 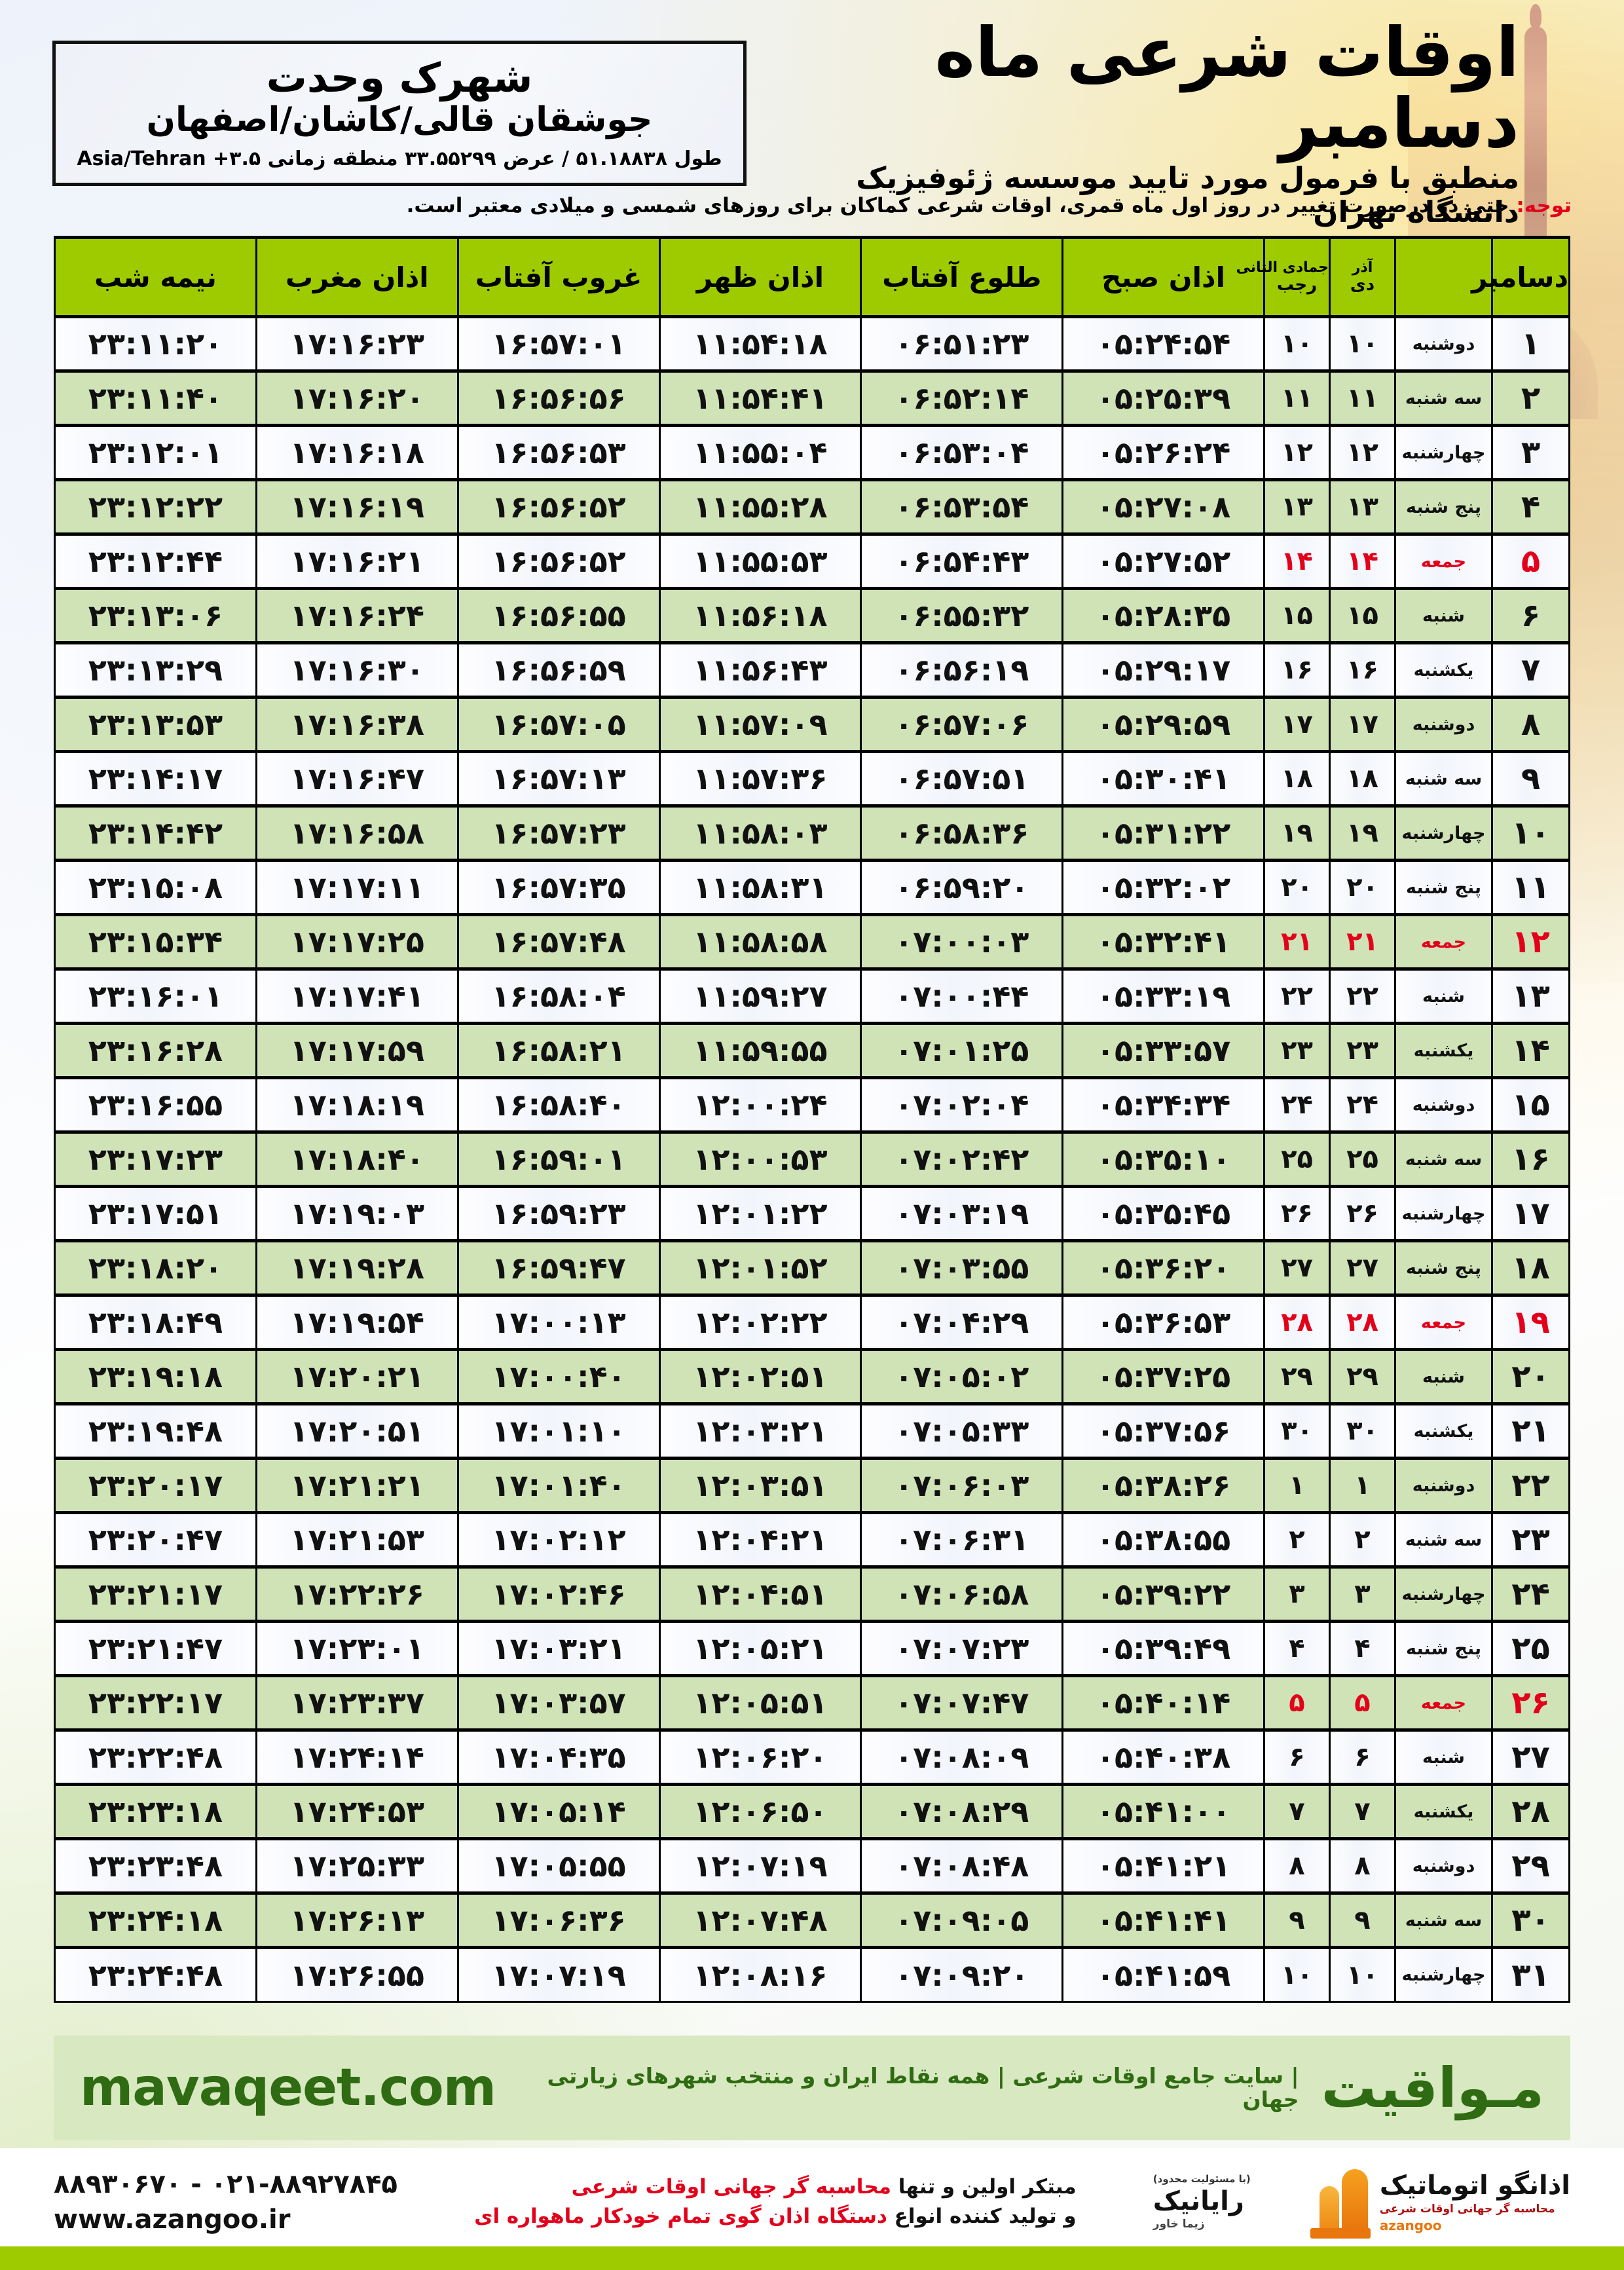 I want to click on cell-maghrib: ۱۷:۲۶:۵۵, so click(x=357, y=1974).